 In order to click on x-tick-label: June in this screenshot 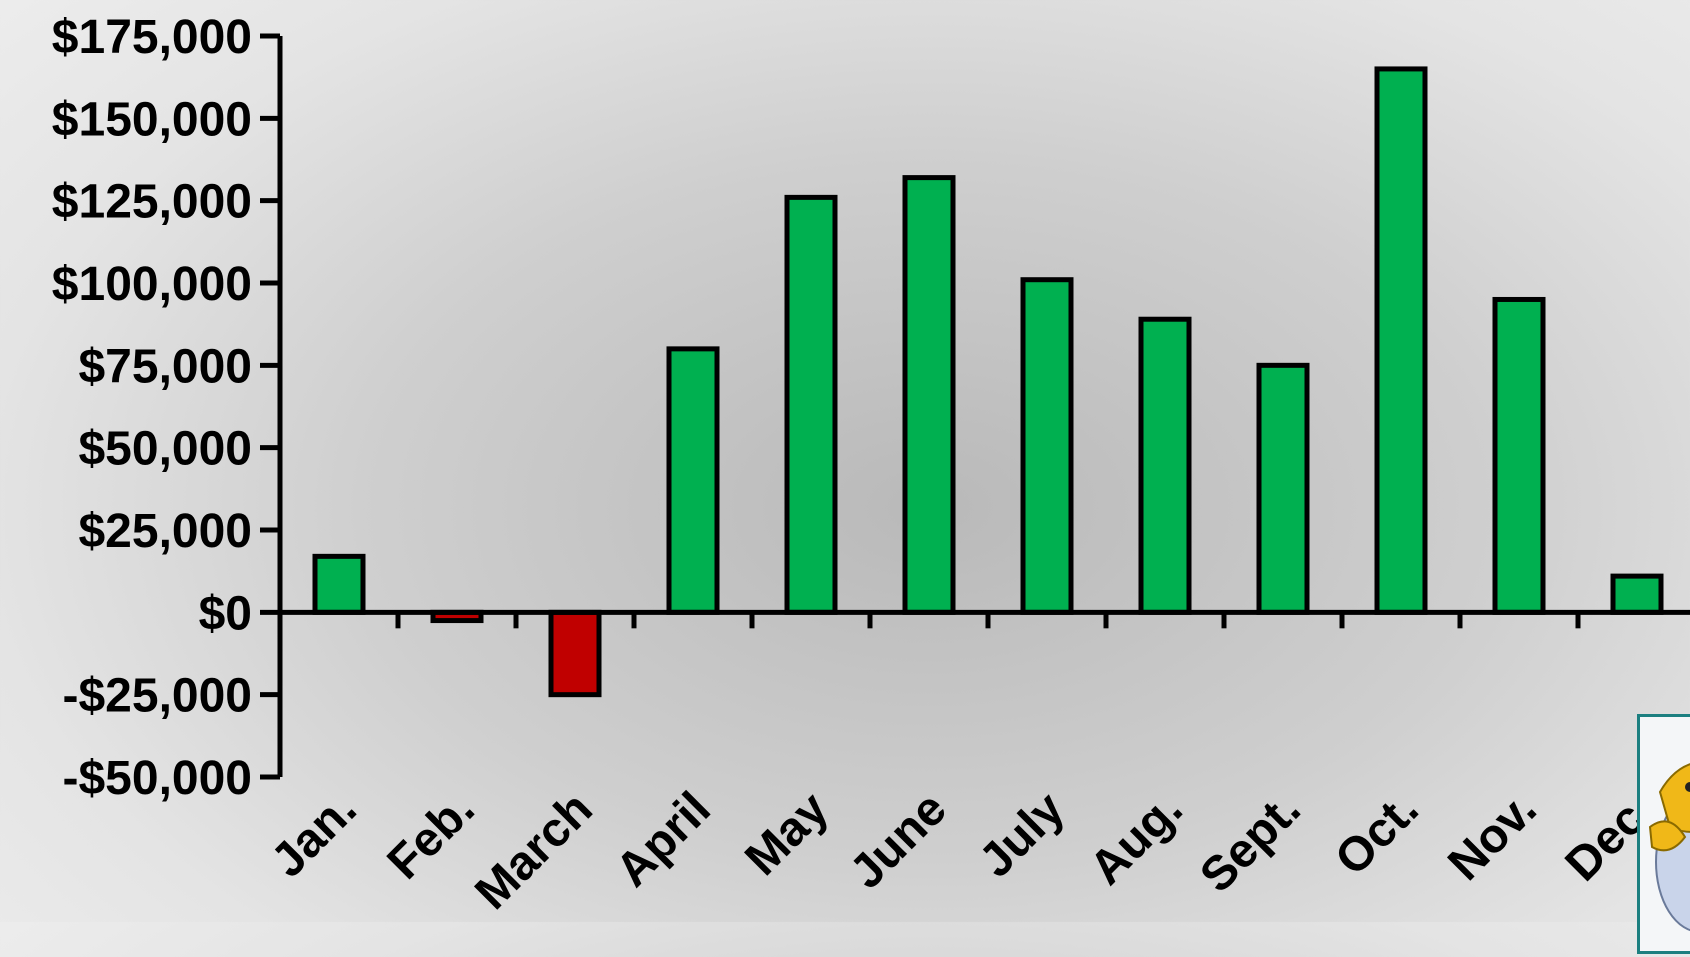, I will do `click(898, 840)`.